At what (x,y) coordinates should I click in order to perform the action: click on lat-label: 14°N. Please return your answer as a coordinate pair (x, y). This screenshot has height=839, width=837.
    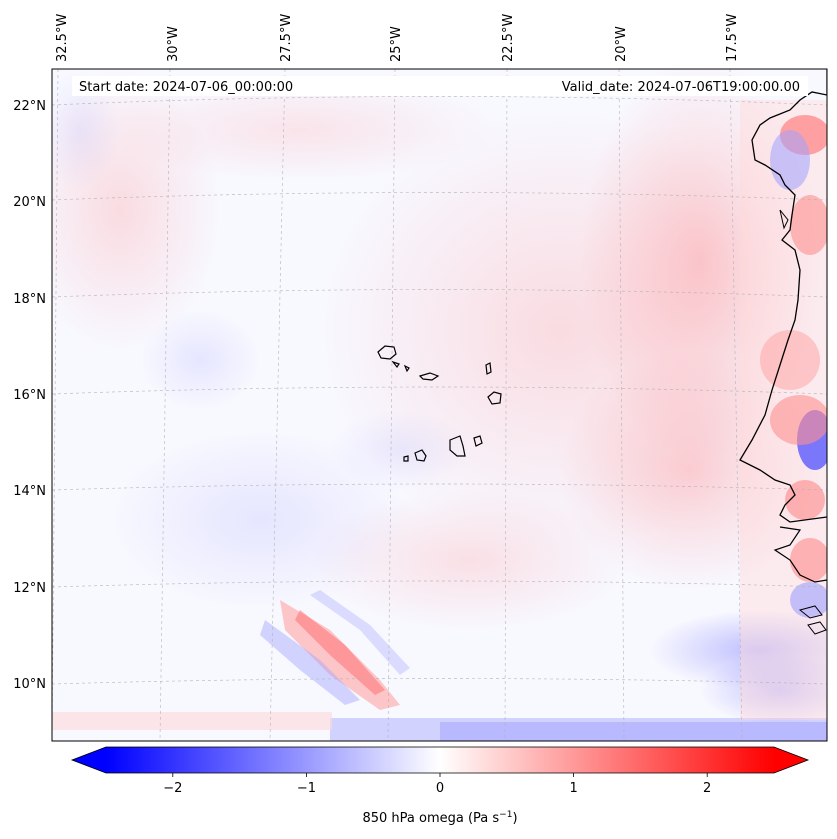
    Looking at the image, I should click on (29, 491).